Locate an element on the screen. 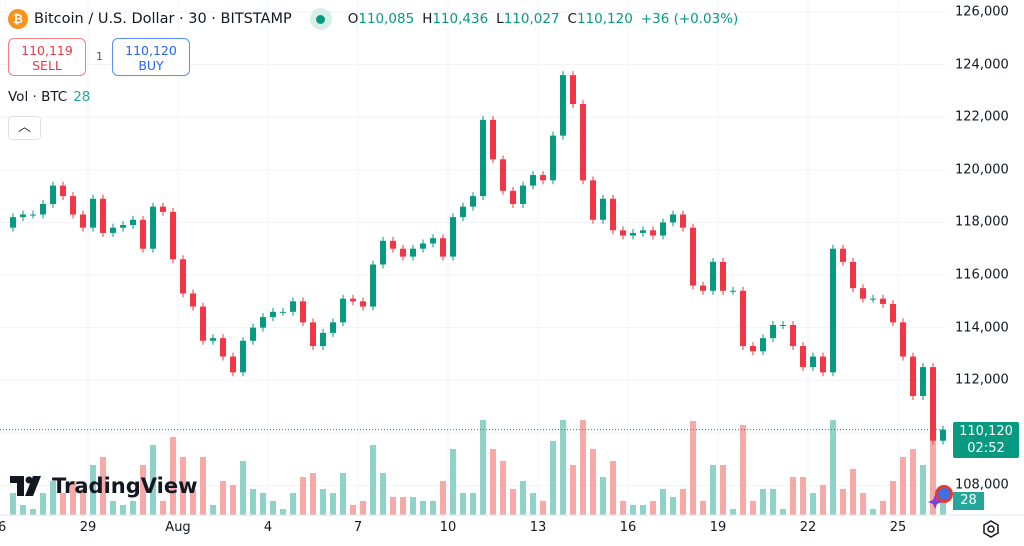 This screenshot has height=546, width=1024. volume-legend: Vol · BTC 28 is located at coordinates (49, 97).